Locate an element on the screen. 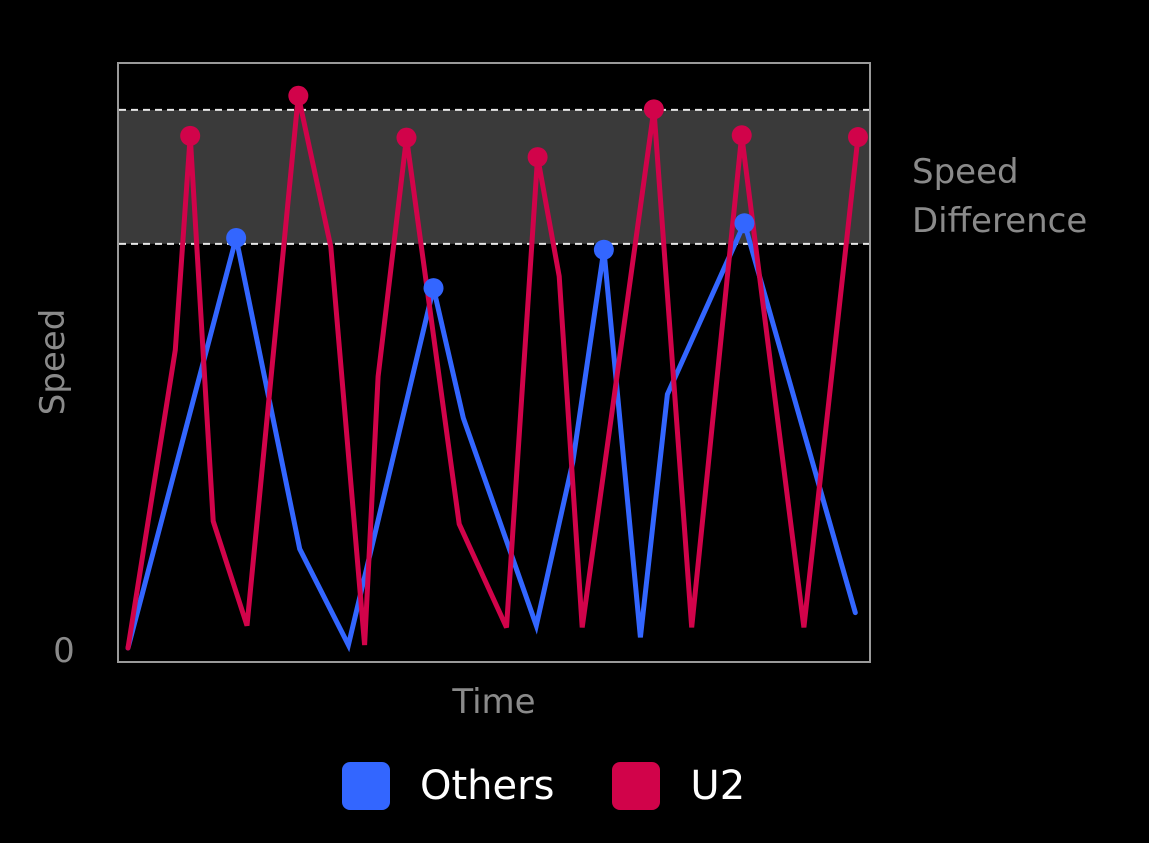  legend-label-u2: U2 is located at coordinates (718, 786).